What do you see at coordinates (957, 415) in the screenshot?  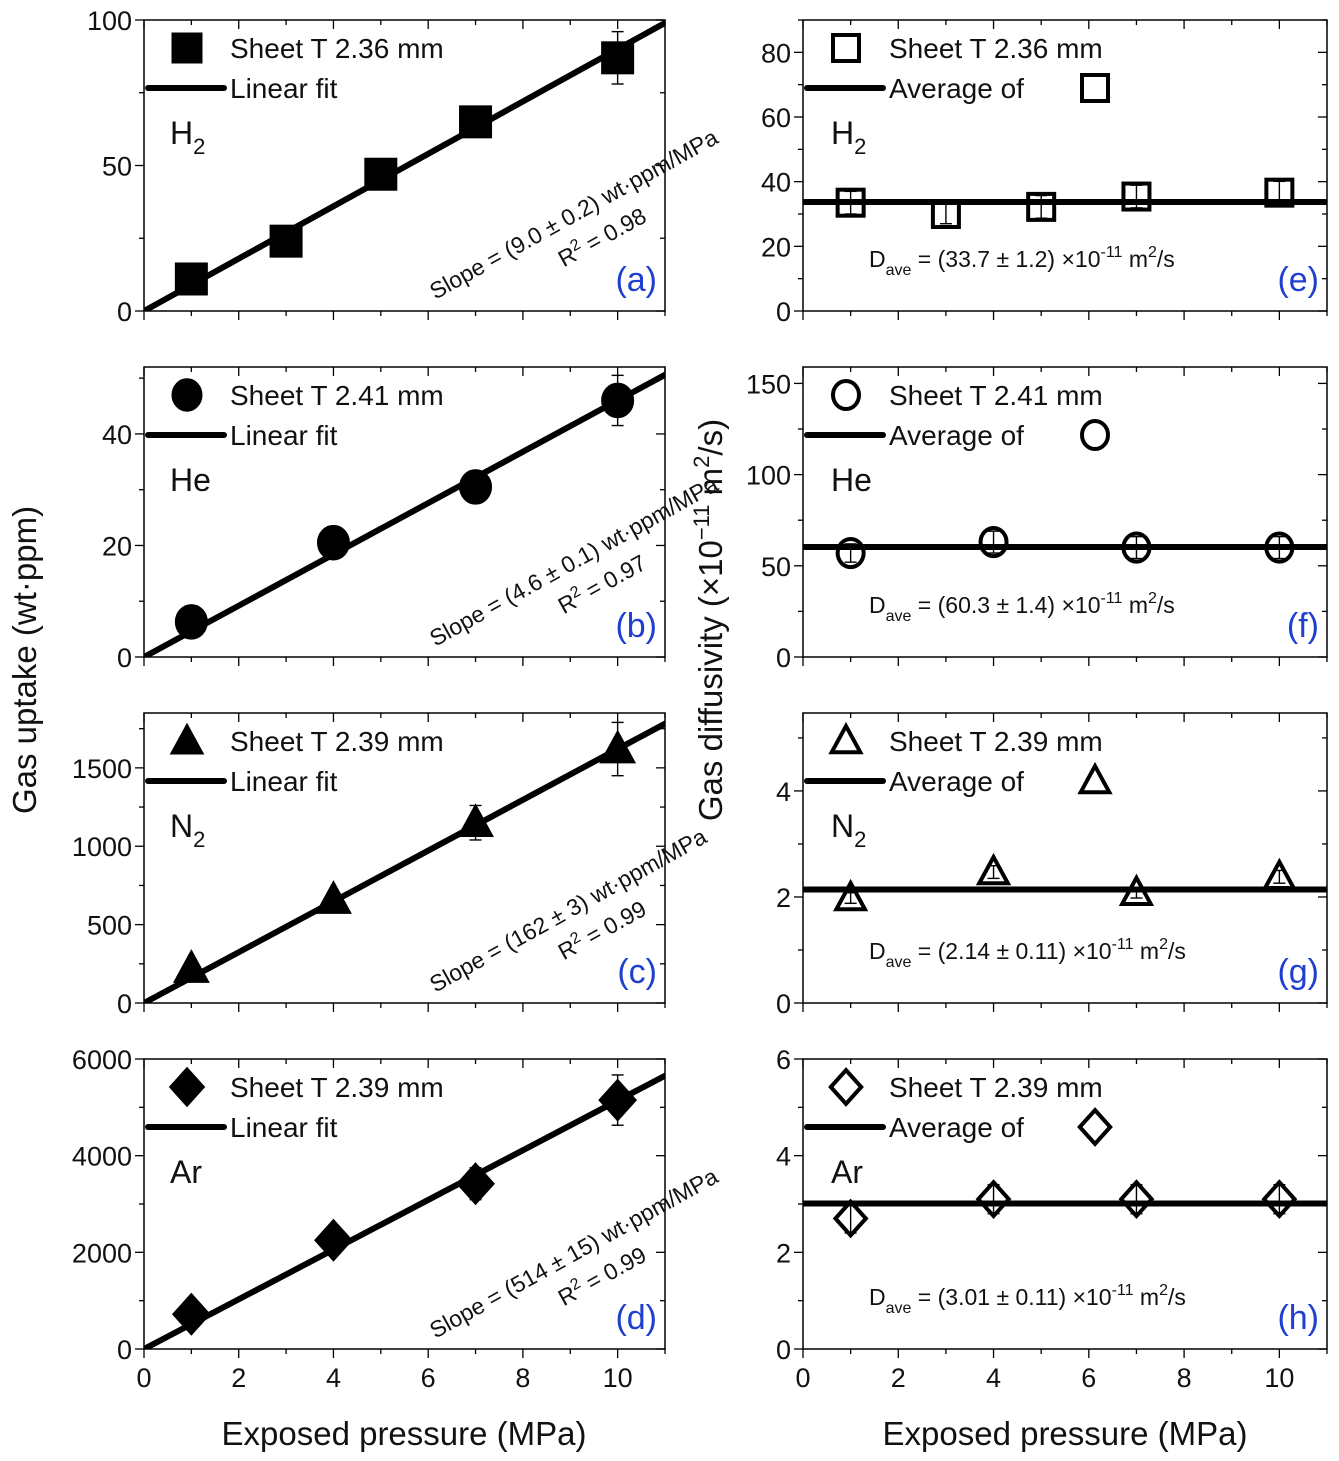 I see `legend: Sheet T 2.41 mm Average of` at bounding box center [957, 415].